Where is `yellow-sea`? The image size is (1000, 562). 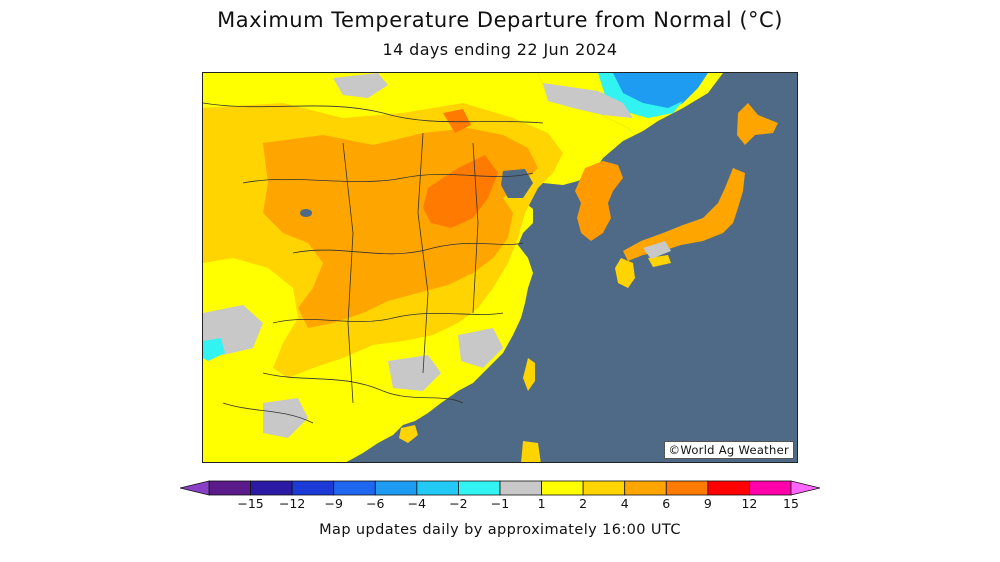
yellow-sea is located at coordinates (557, 225).